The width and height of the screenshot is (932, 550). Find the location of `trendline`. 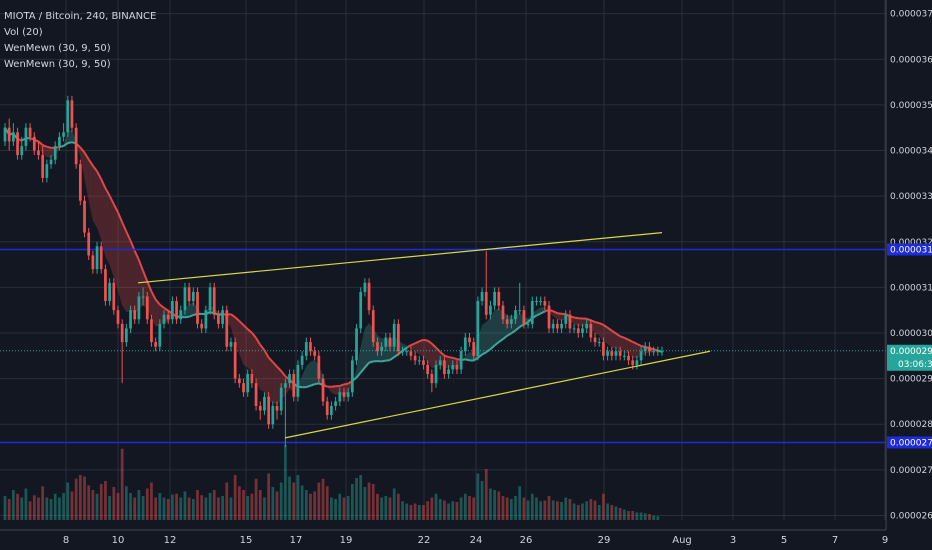

trendline is located at coordinates (497, 394).